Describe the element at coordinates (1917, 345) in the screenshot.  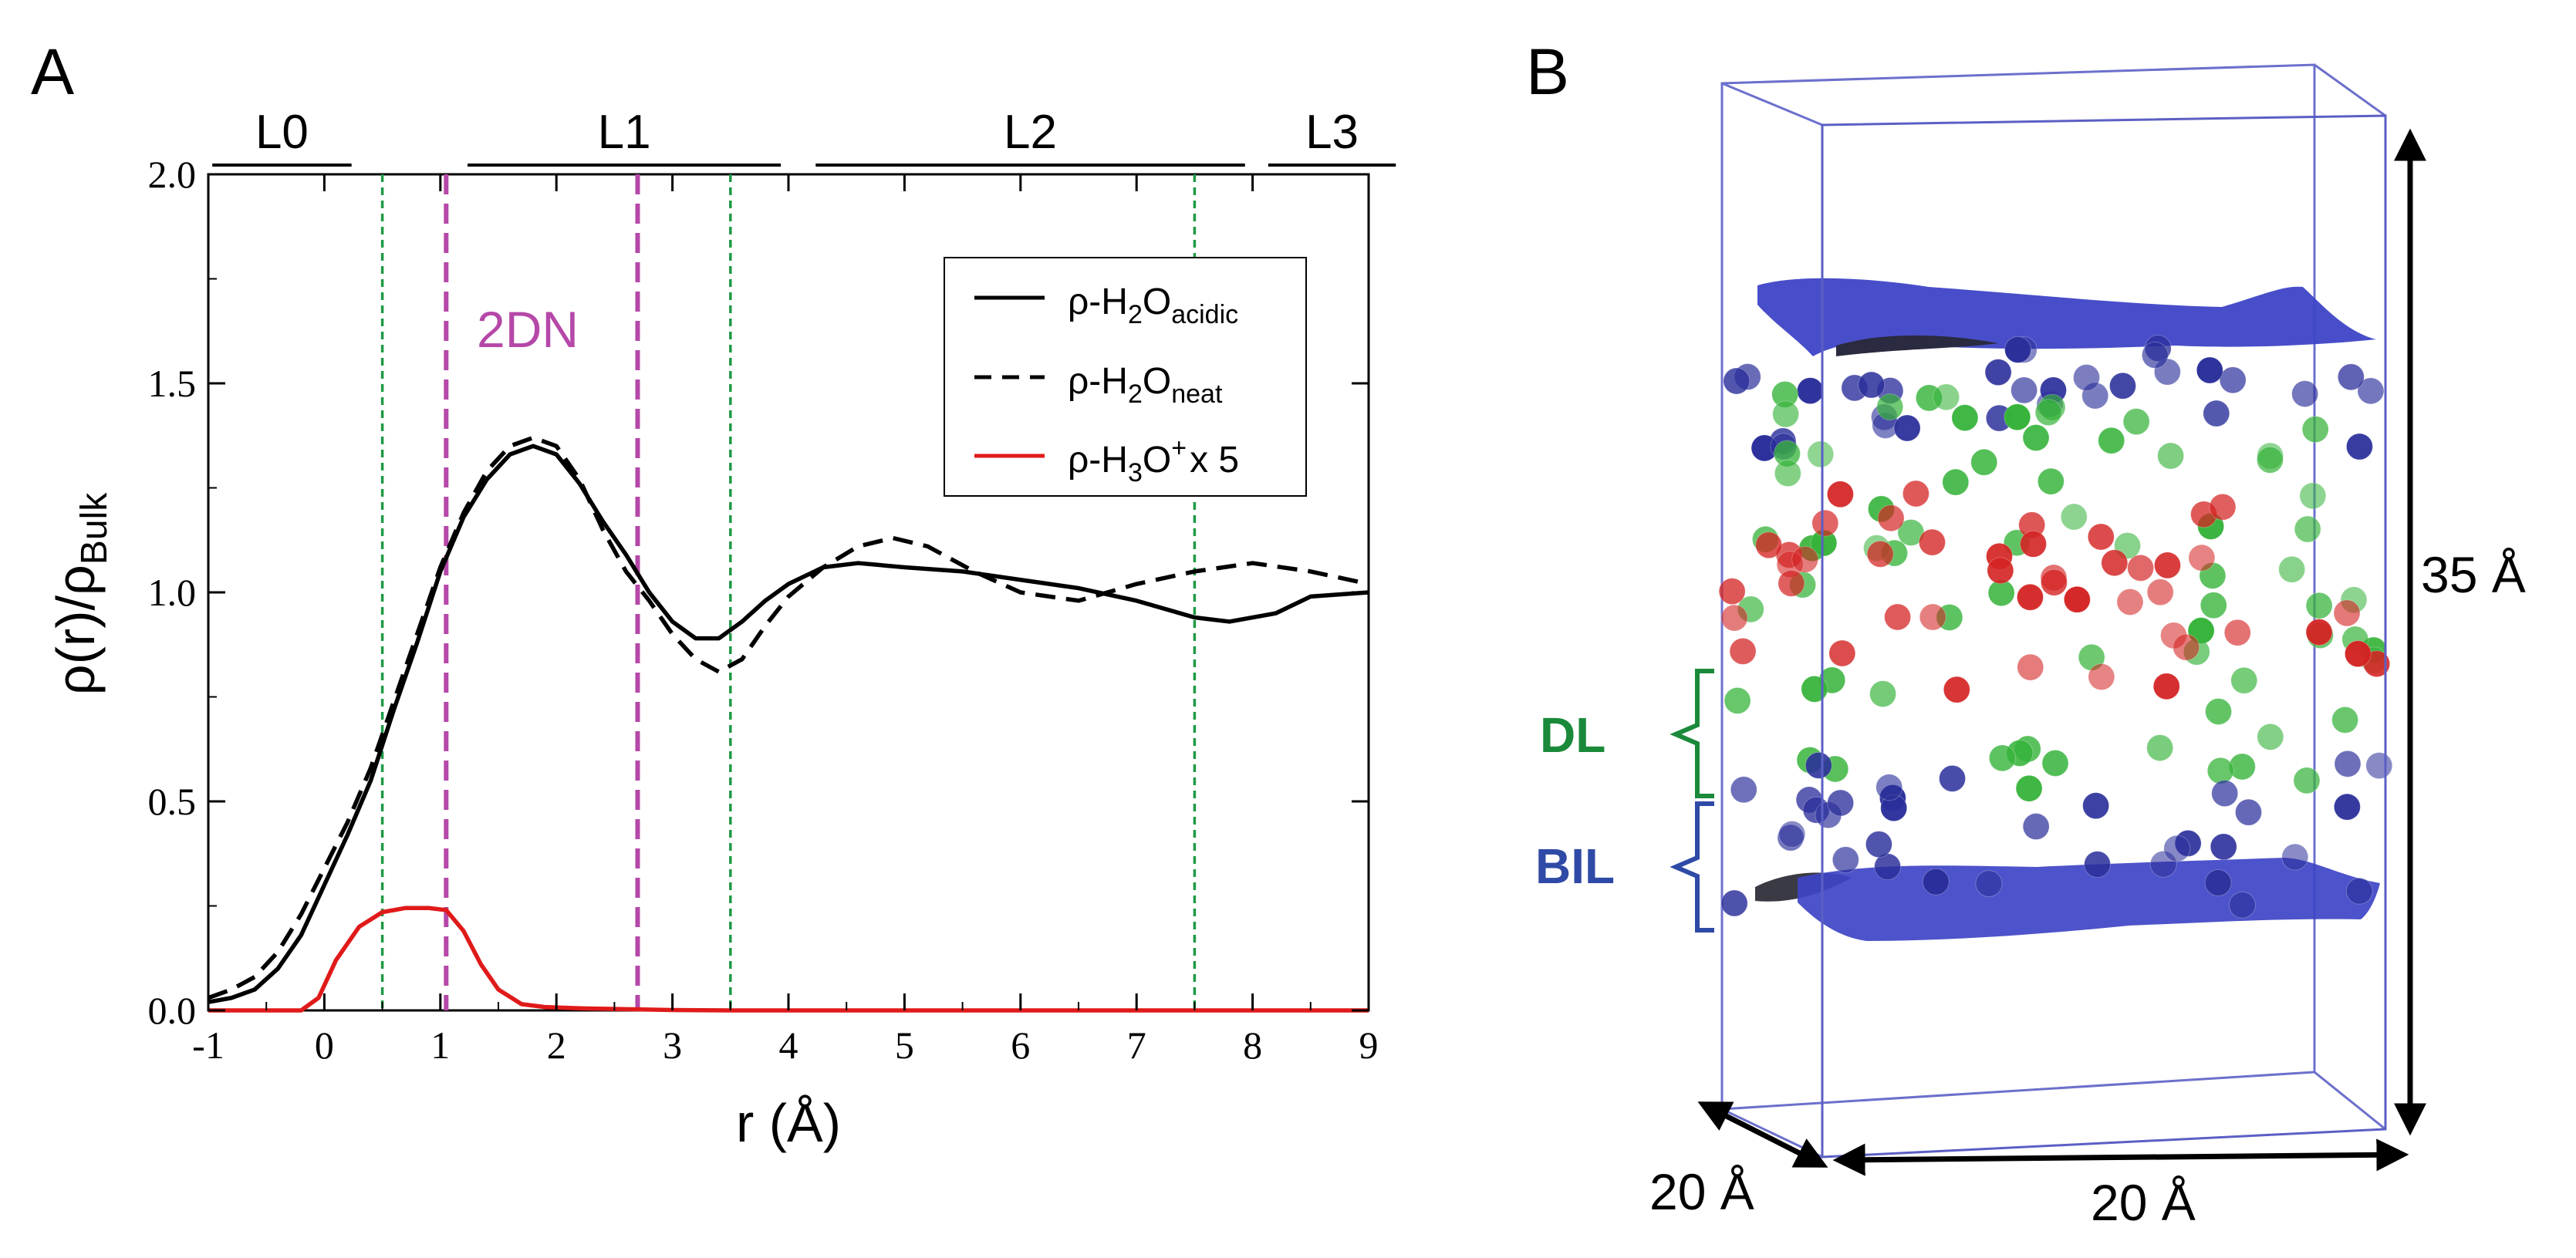
I see `top-surface-shadow` at that location.